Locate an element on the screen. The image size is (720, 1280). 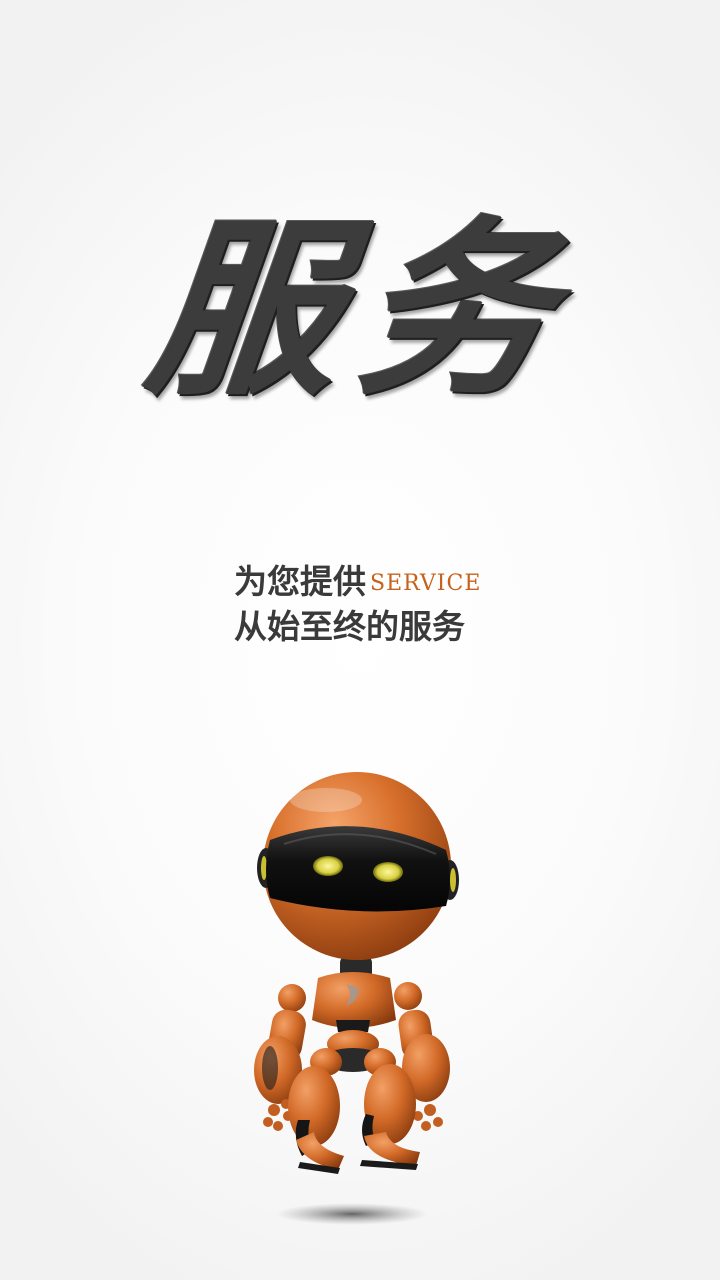
tagline: 为您提供 SERVICE 从始至终的服务 is located at coordinates (444, 606).